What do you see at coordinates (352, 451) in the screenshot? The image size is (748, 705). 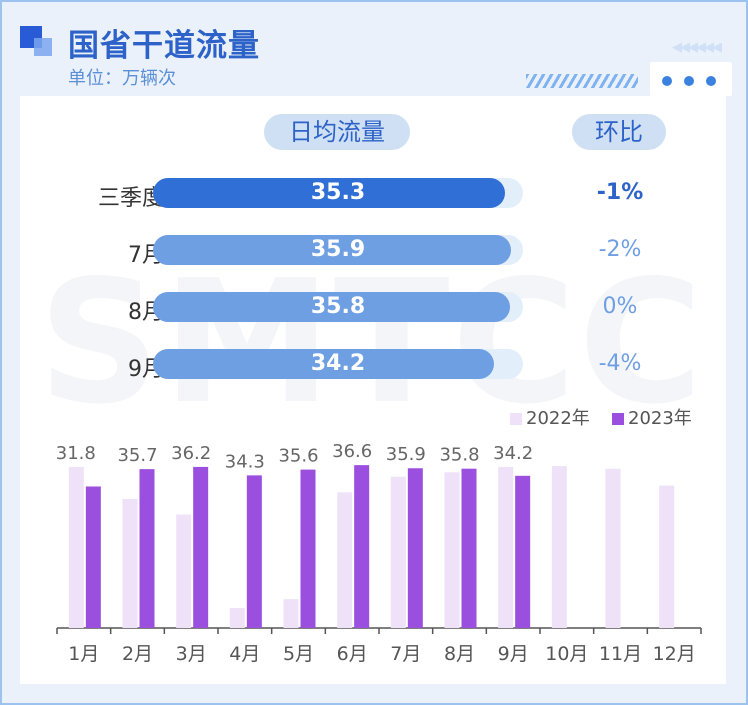 I see `data-label: 36.6` at bounding box center [352, 451].